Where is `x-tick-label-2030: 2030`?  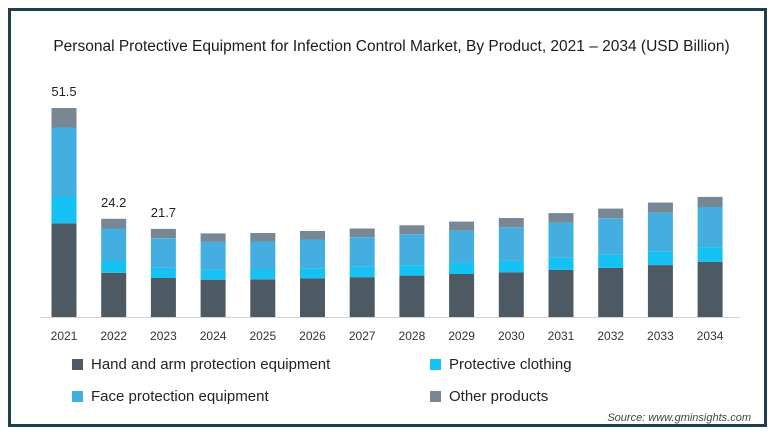
x-tick-label-2030: 2030 is located at coordinates (511, 336).